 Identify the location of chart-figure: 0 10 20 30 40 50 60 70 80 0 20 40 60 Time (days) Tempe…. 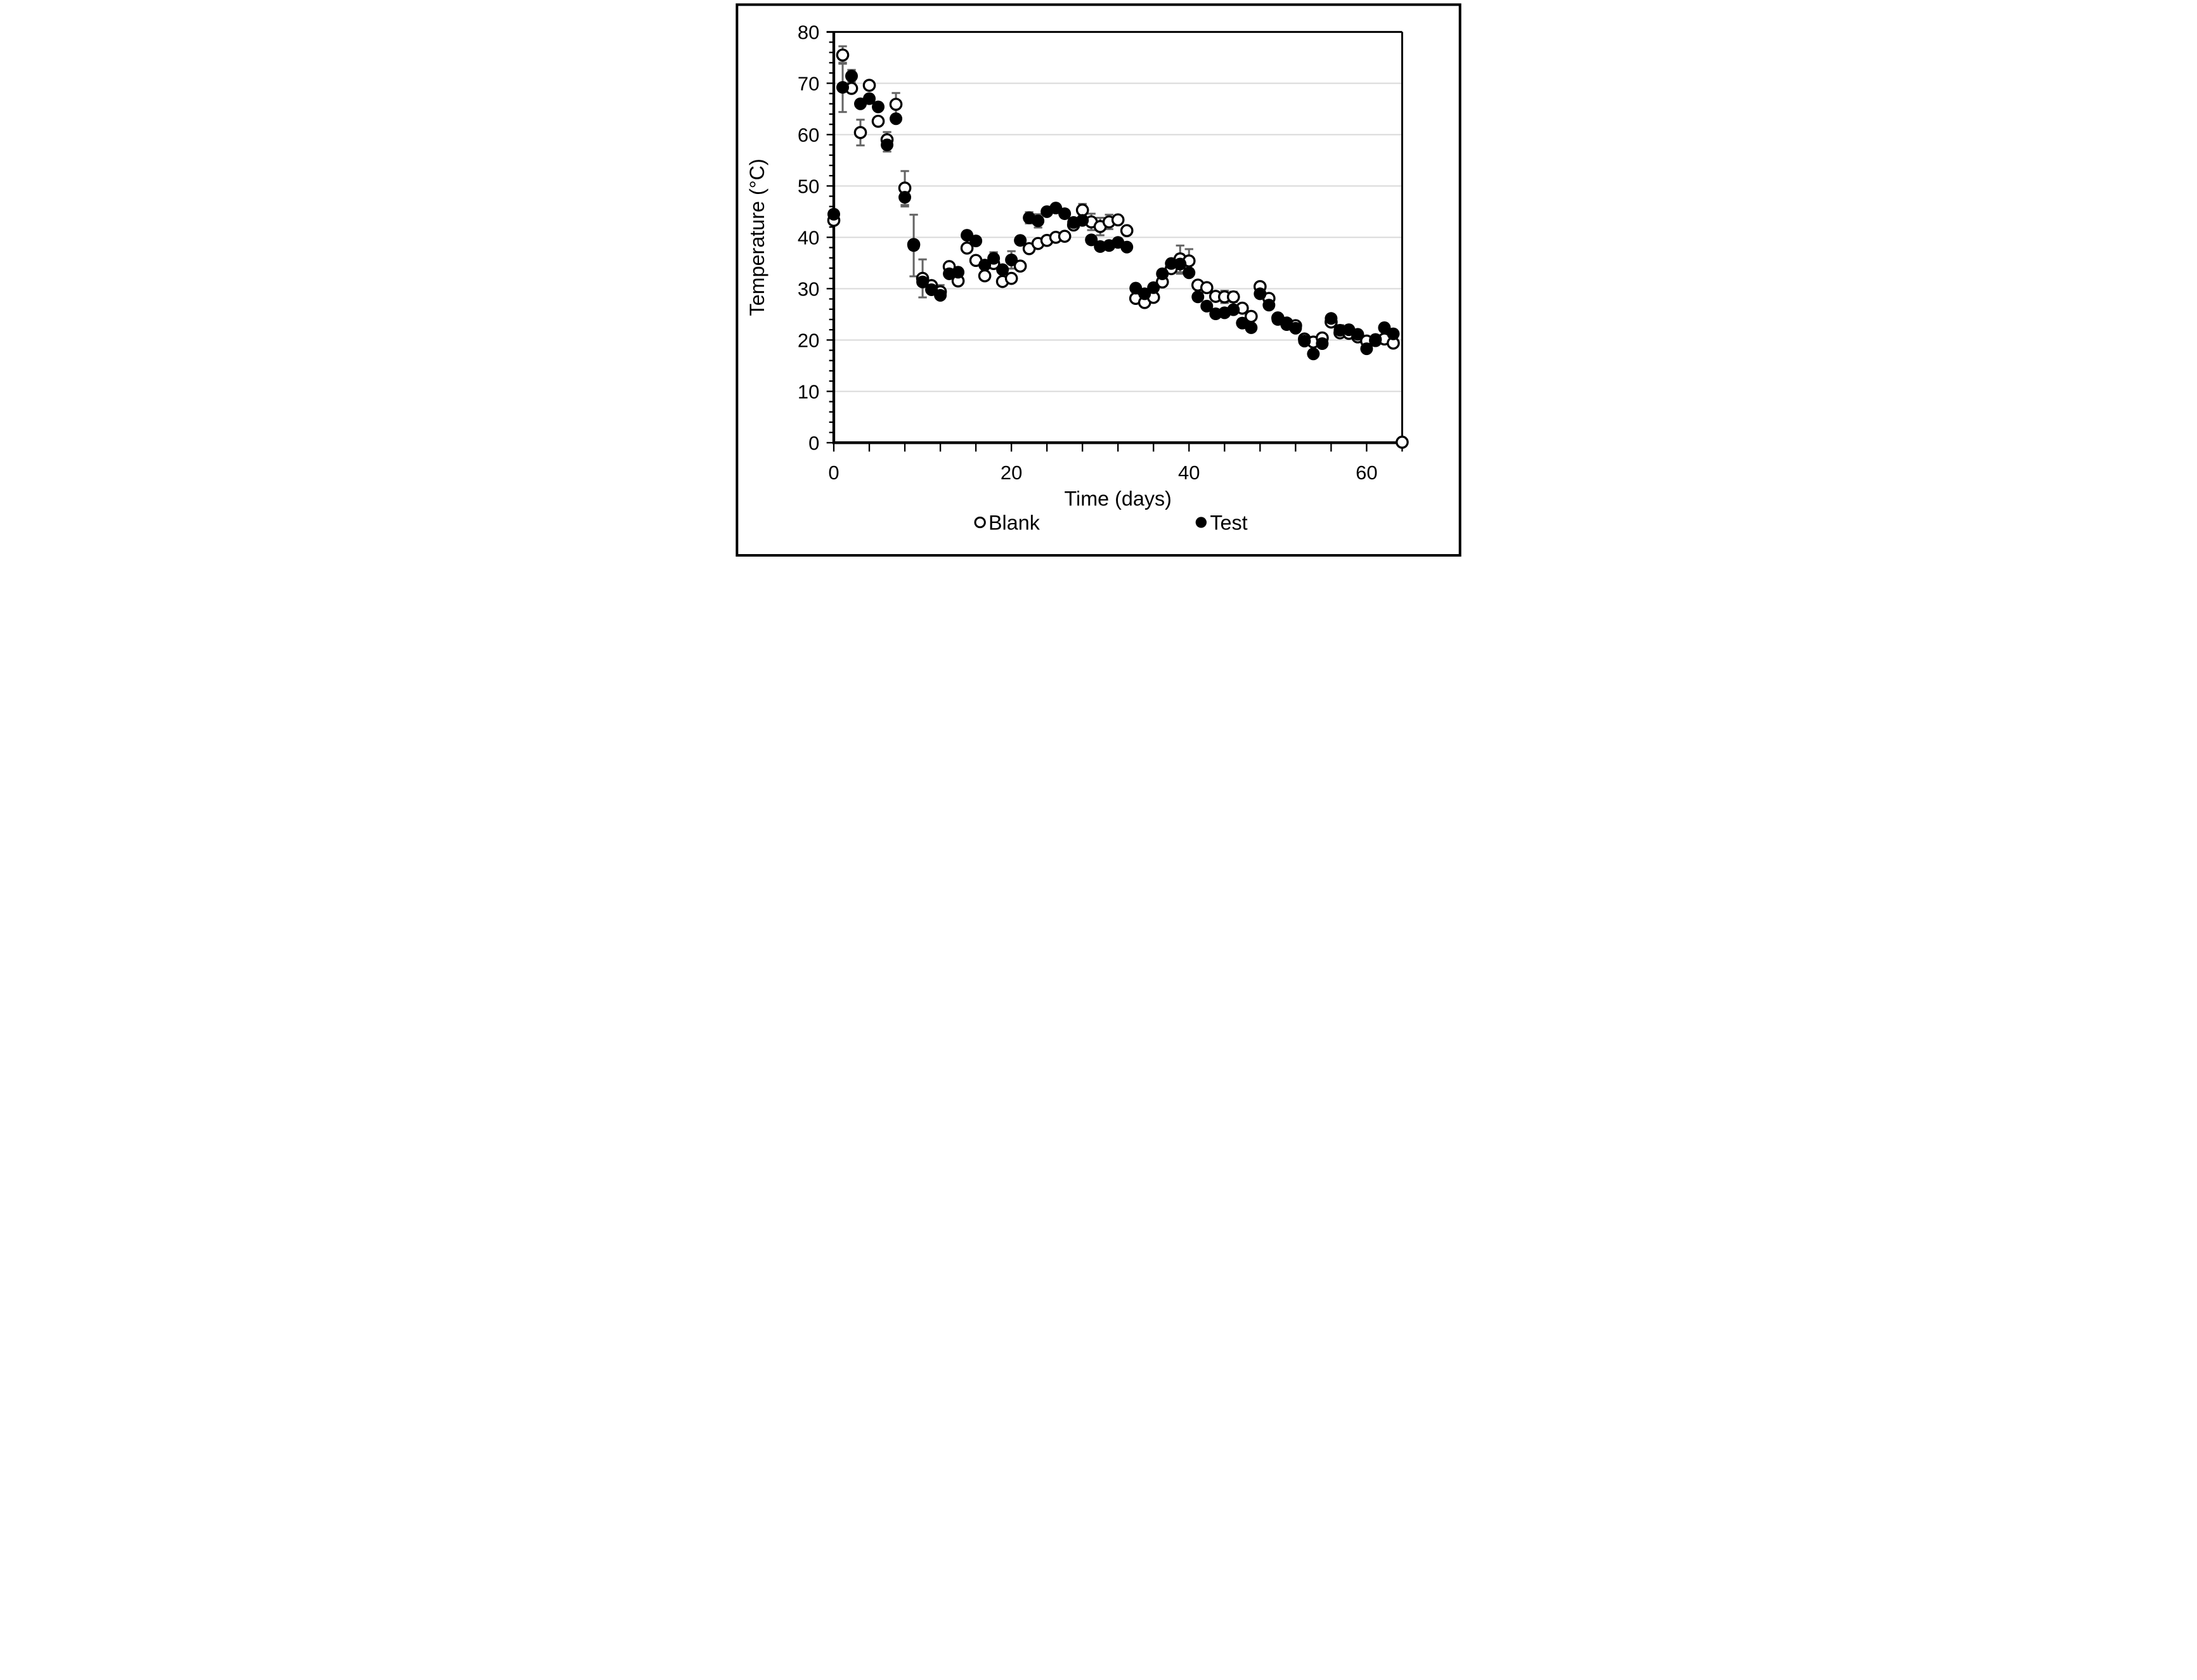
(1098, 280).